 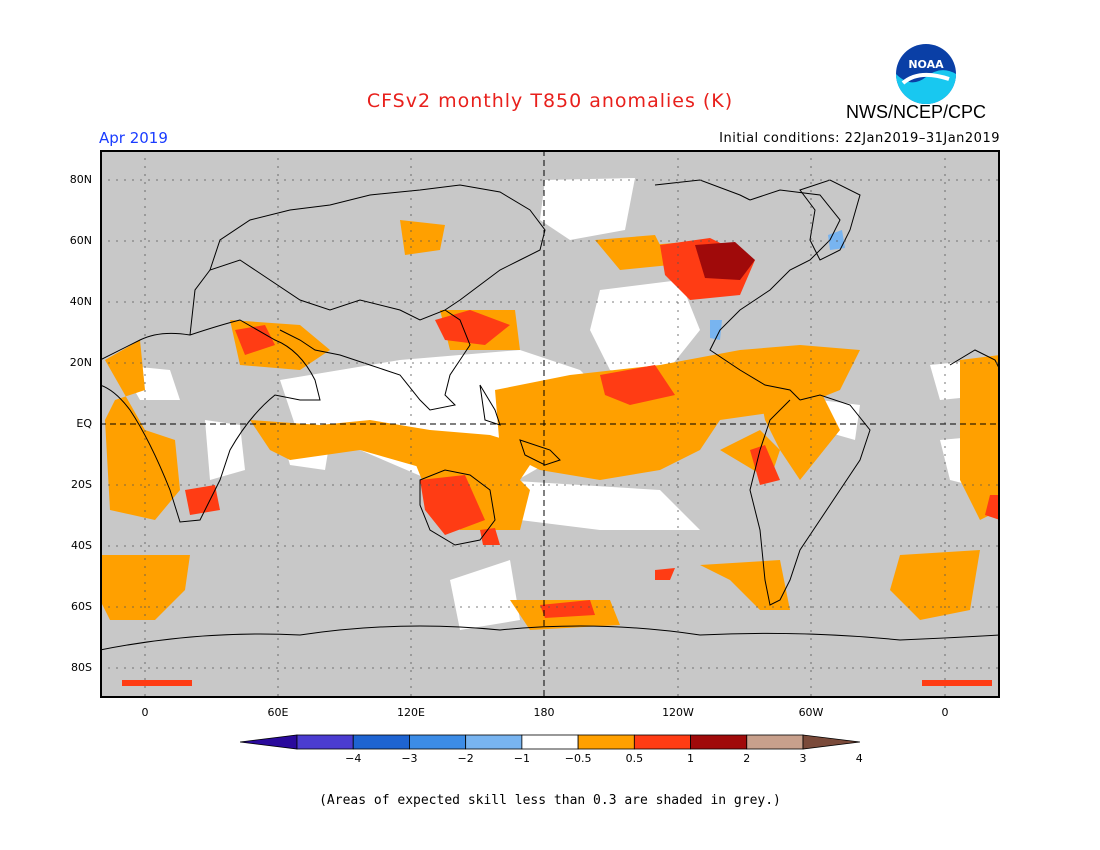 What do you see at coordinates (81, 667) in the screenshot?
I see `lat-label-80s: 80S` at bounding box center [81, 667].